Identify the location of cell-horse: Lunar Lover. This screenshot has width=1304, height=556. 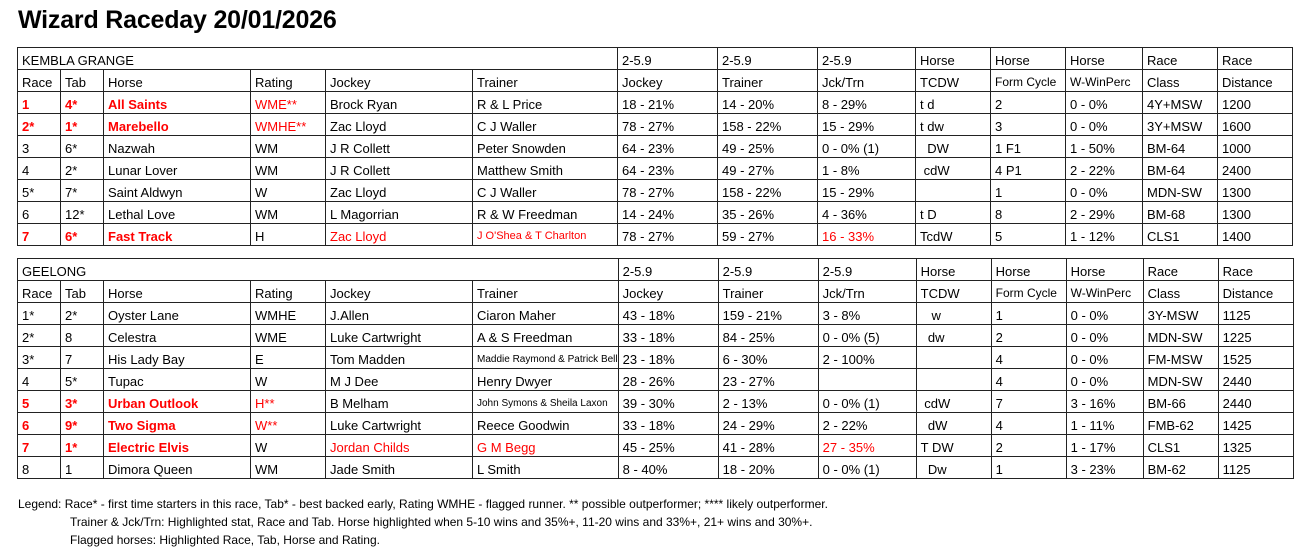
(177, 168).